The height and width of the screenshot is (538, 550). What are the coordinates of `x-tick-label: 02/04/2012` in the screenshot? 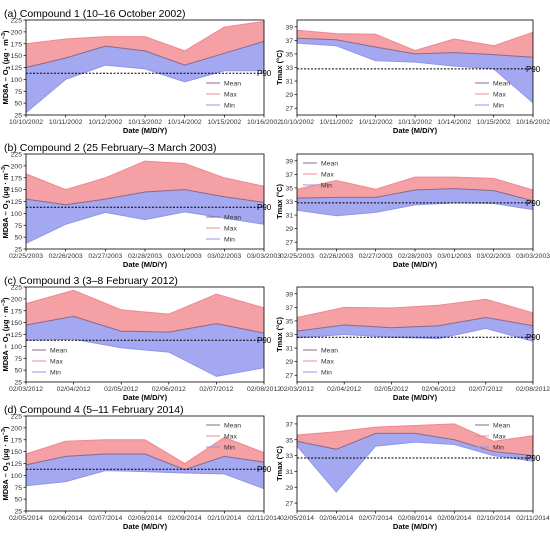 It's located at (74, 389).